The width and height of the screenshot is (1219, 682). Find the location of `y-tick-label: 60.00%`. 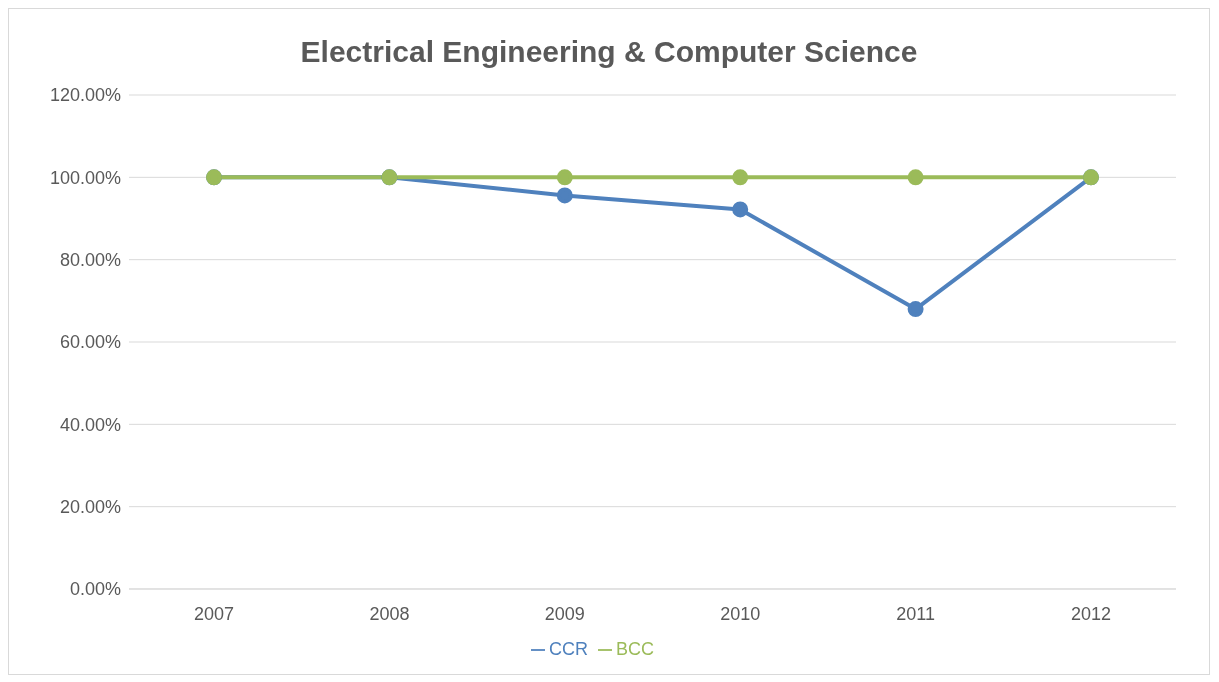

y-tick-label: 60.00% is located at coordinates (90, 342).